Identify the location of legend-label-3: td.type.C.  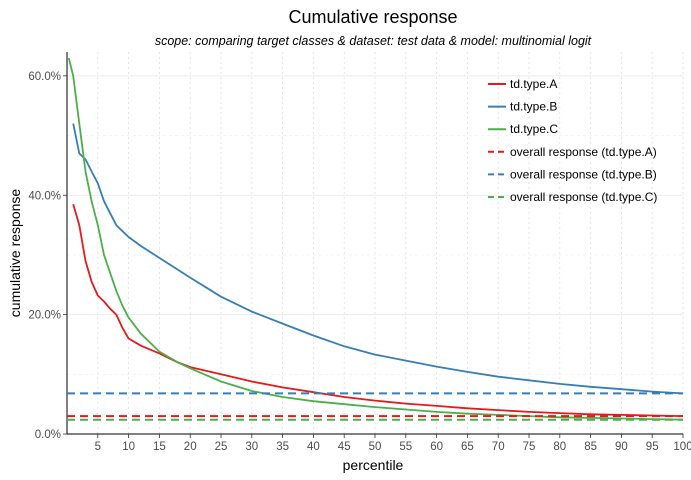
(534, 129).